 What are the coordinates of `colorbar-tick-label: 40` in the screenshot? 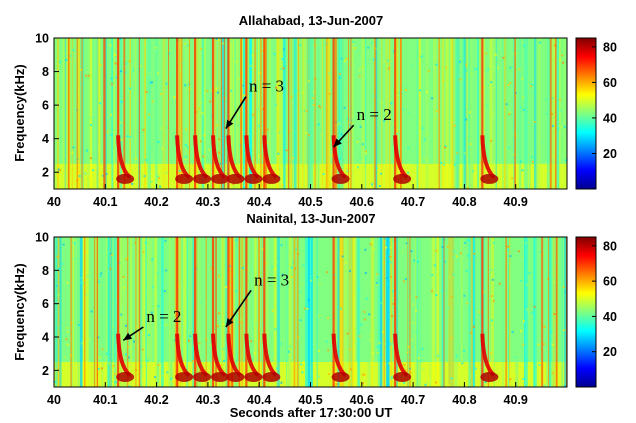 It's located at (610, 118).